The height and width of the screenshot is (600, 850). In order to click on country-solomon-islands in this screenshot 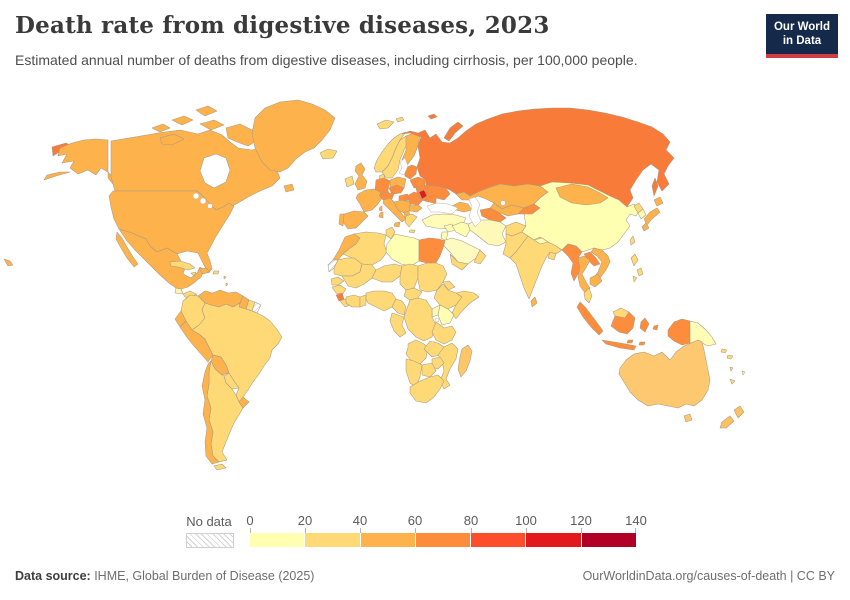, I will do `click(730, 357)`.